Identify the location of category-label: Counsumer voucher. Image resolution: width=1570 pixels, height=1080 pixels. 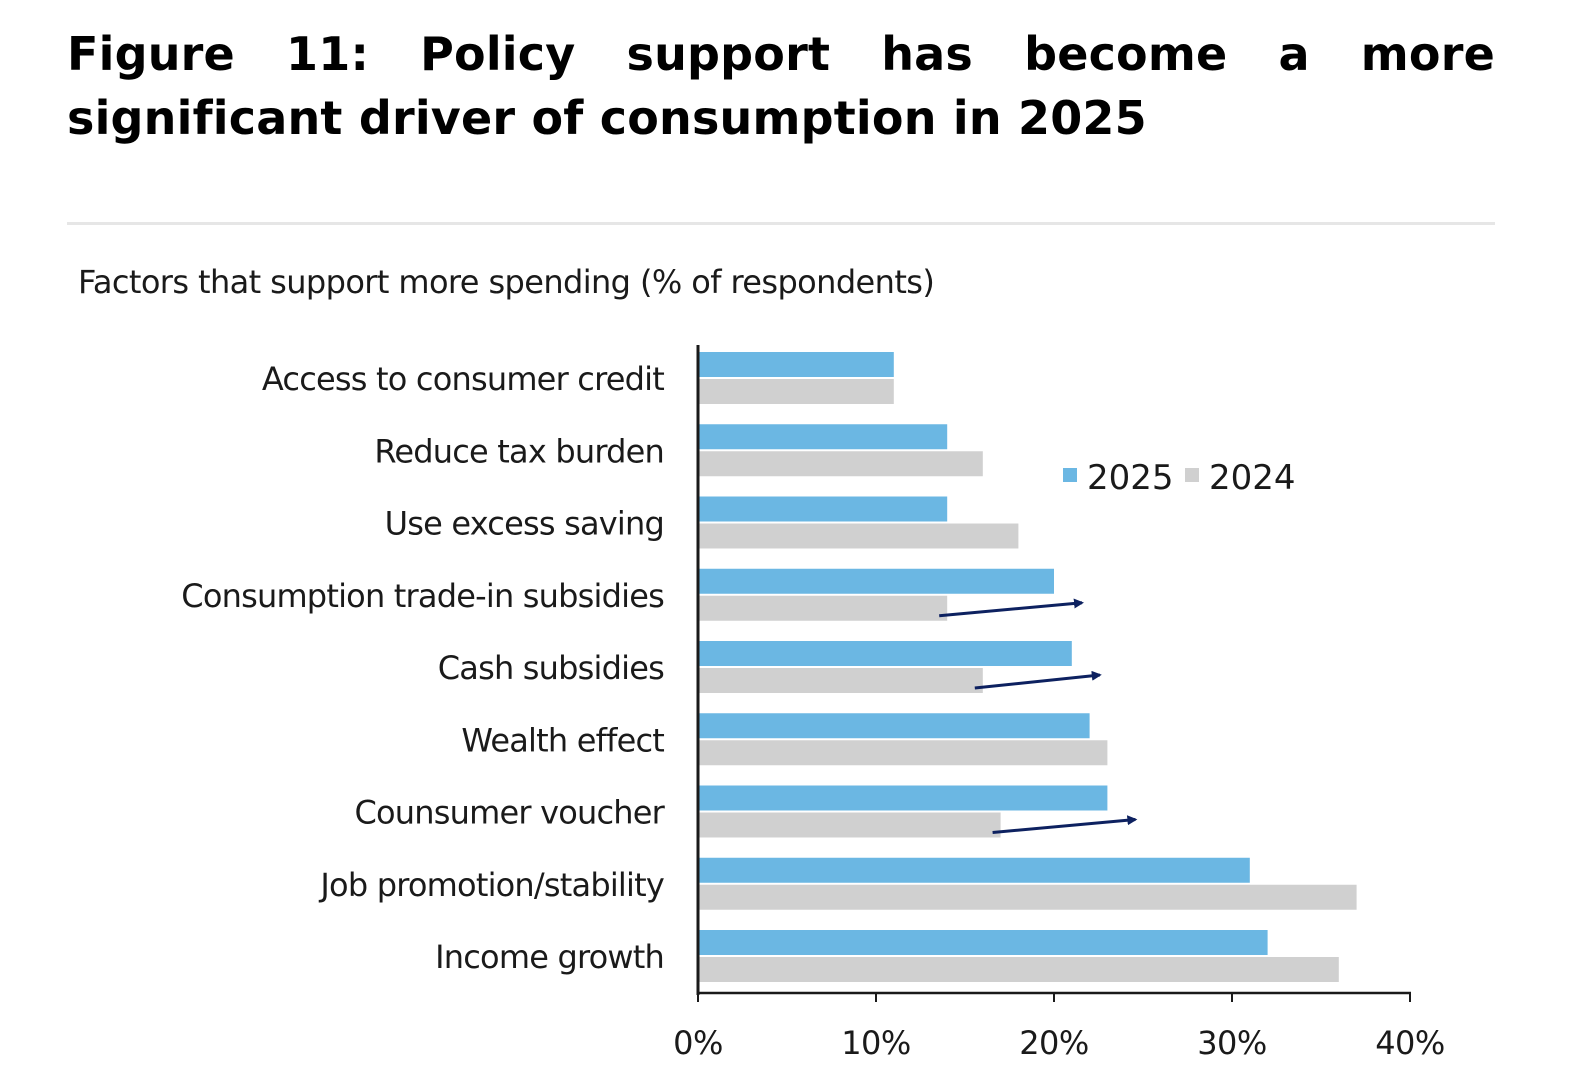
(509, 813).